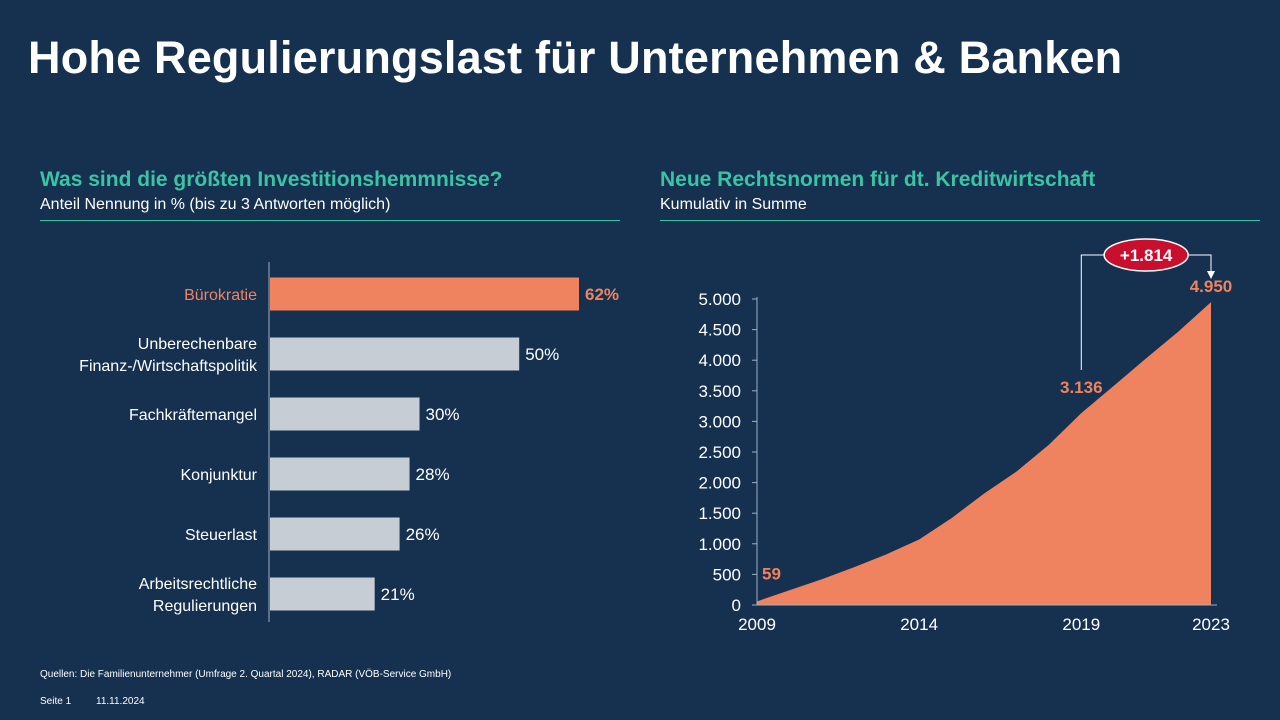 The height and width of the screenshot is (720, 1280). What do you see at coordinates (433, 474) in the screenshot?
I see `bar-value-label-3: 28%` at bounding box center [433, 474].